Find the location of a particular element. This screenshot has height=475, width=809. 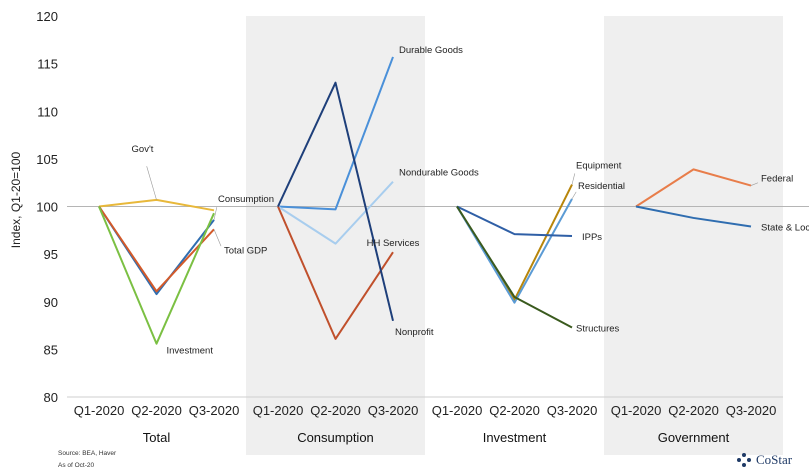

series-line-structures is located at coordinates (514, 267).